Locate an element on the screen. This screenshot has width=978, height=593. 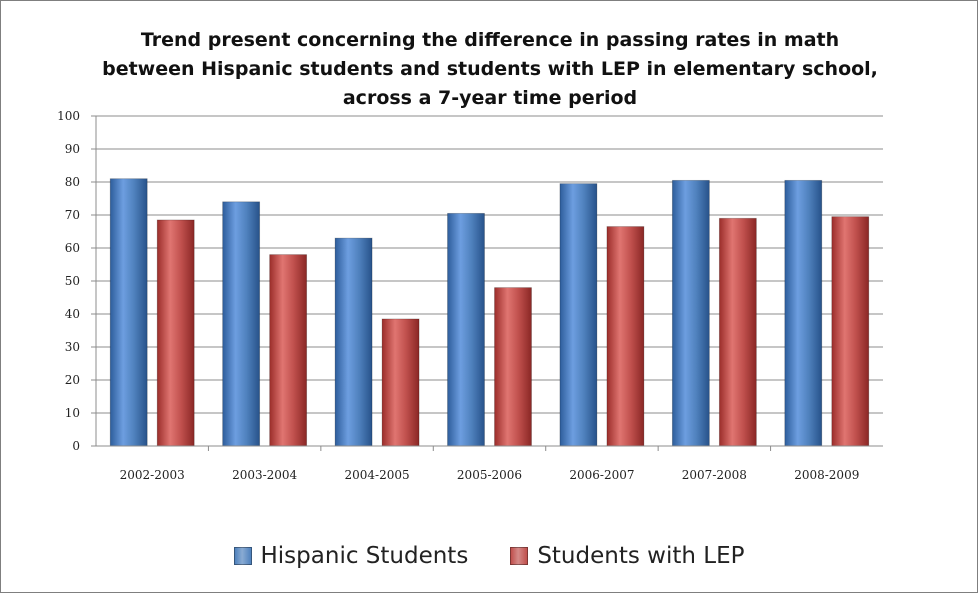
bar-students-with-lep-2006-2007 is located at coordinates (625, 336).